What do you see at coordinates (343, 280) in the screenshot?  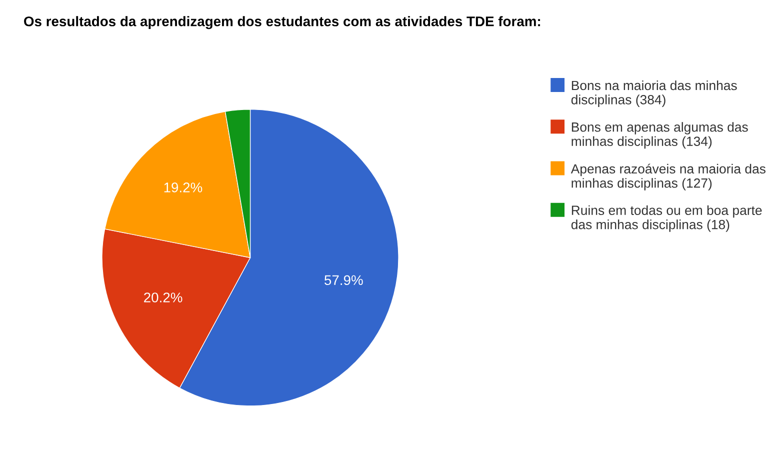 I see `data-label: 57.9%` at bounding box center [343, 280].